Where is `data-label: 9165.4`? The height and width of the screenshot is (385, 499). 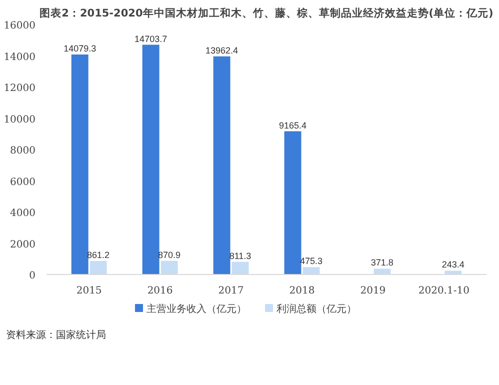
data-label: 9165.4 is located at coordinates (292, 125).